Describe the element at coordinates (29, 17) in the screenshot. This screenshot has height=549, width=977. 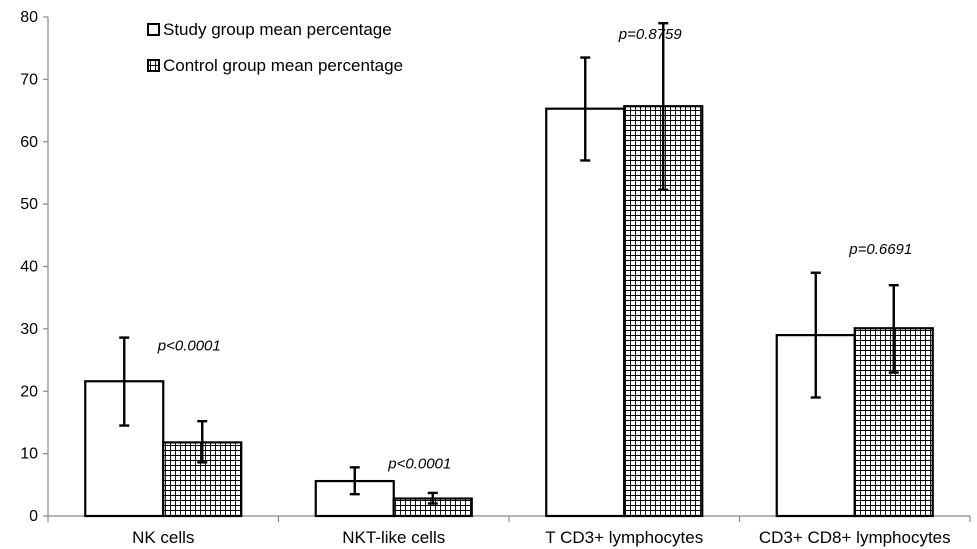
I see `y-tick-label: 80` at that location.